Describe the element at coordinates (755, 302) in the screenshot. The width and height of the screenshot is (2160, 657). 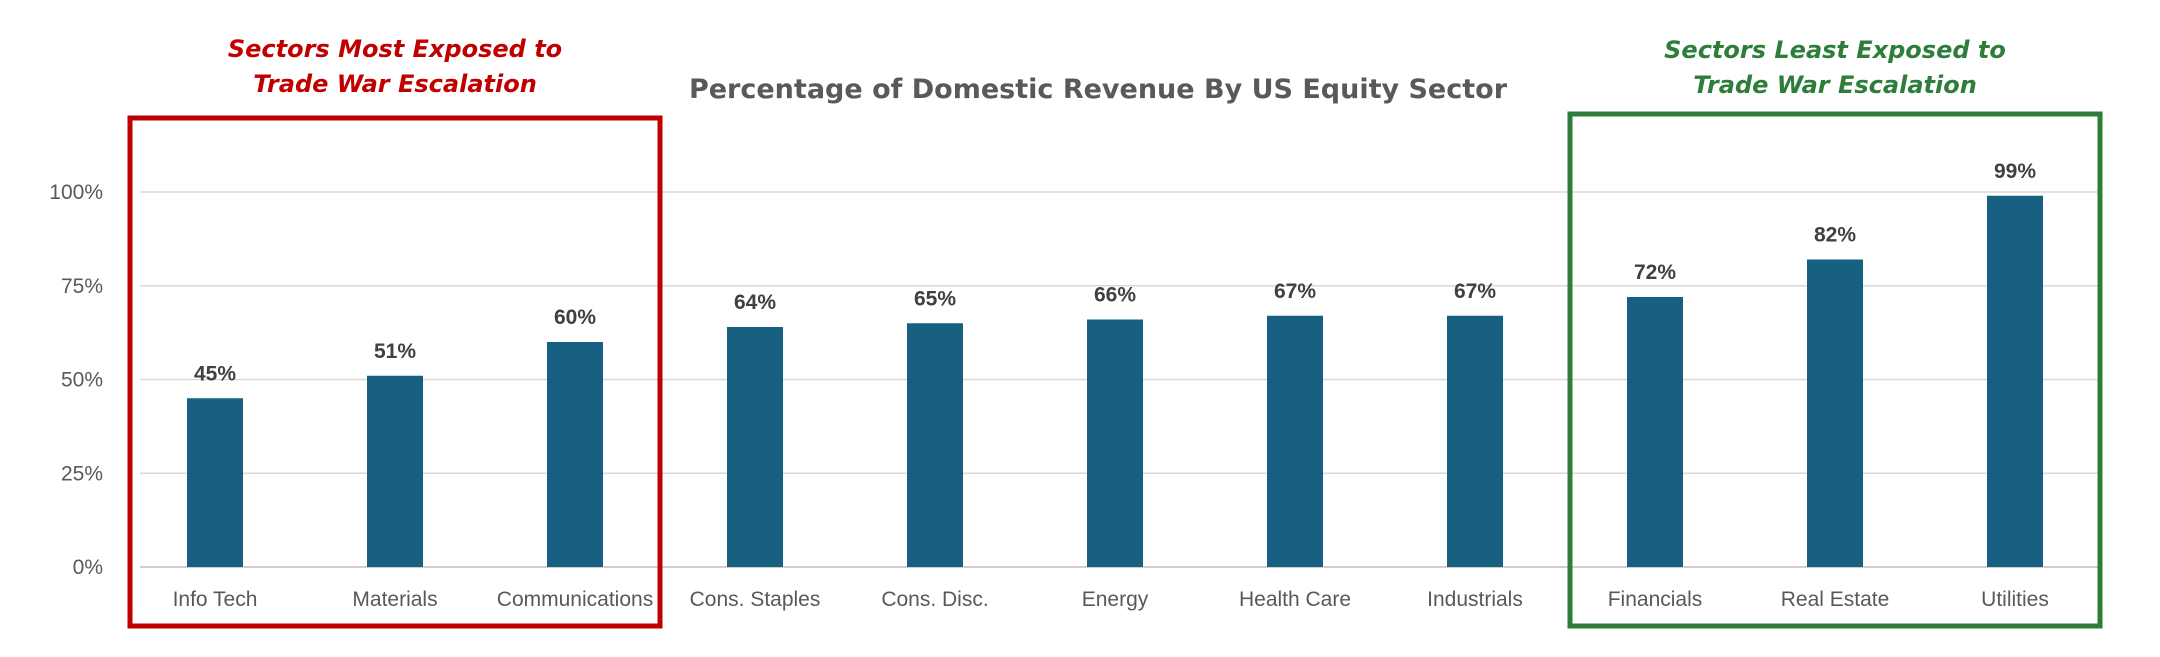
I see `data-label: 64%` at that location.